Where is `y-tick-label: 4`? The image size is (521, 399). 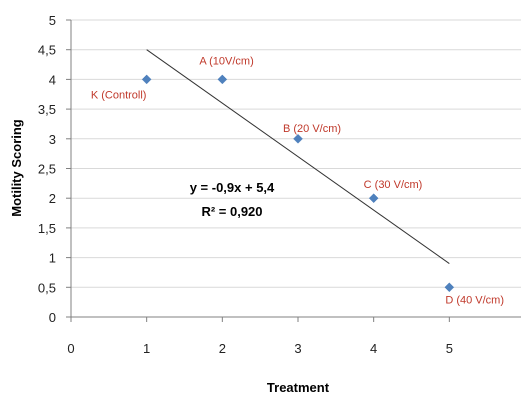 y-tick-label: 4 is located at coordinates (52, 79).